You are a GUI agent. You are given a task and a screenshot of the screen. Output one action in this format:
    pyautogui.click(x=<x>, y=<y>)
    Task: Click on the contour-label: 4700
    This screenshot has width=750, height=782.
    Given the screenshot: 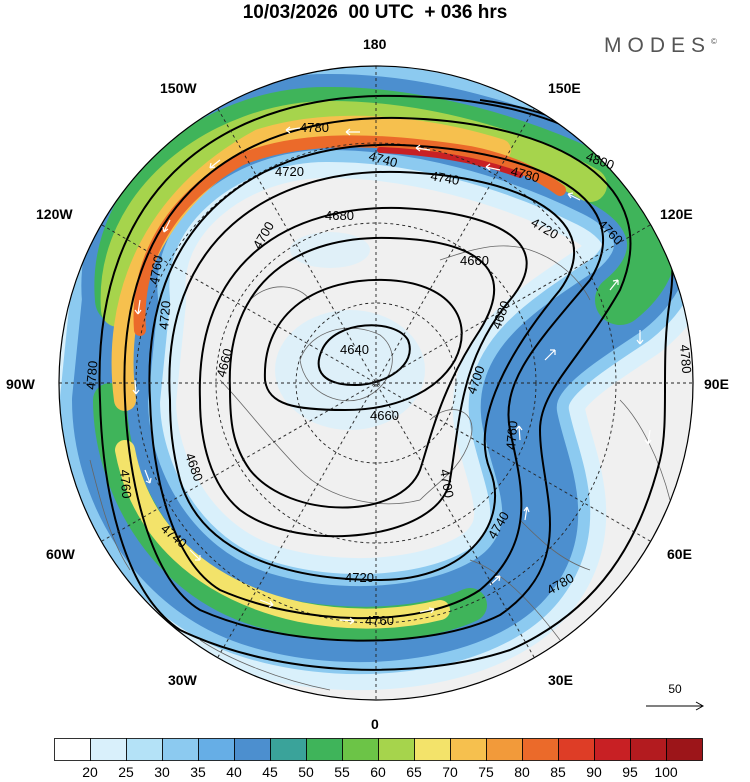 What is the action you would take?
    pyautogui.click(x=447, y=483)
    